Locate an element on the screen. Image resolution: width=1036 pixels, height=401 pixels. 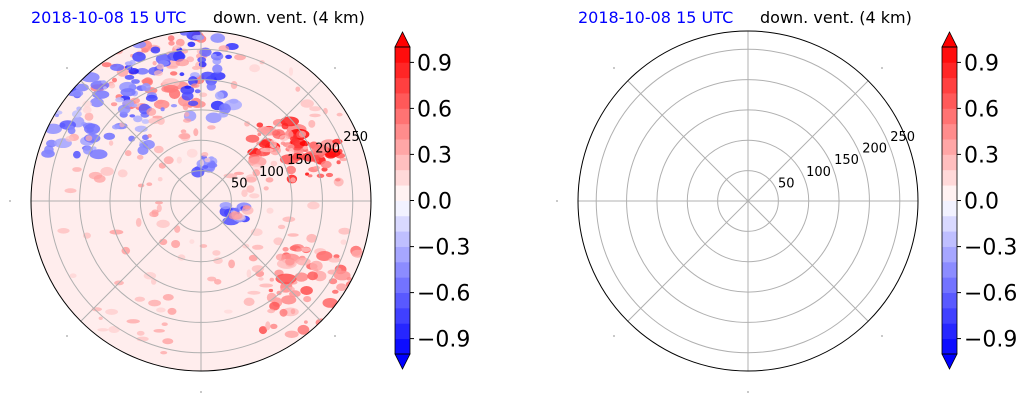
colorbar-extend-max is located at coordinates (402, 39).